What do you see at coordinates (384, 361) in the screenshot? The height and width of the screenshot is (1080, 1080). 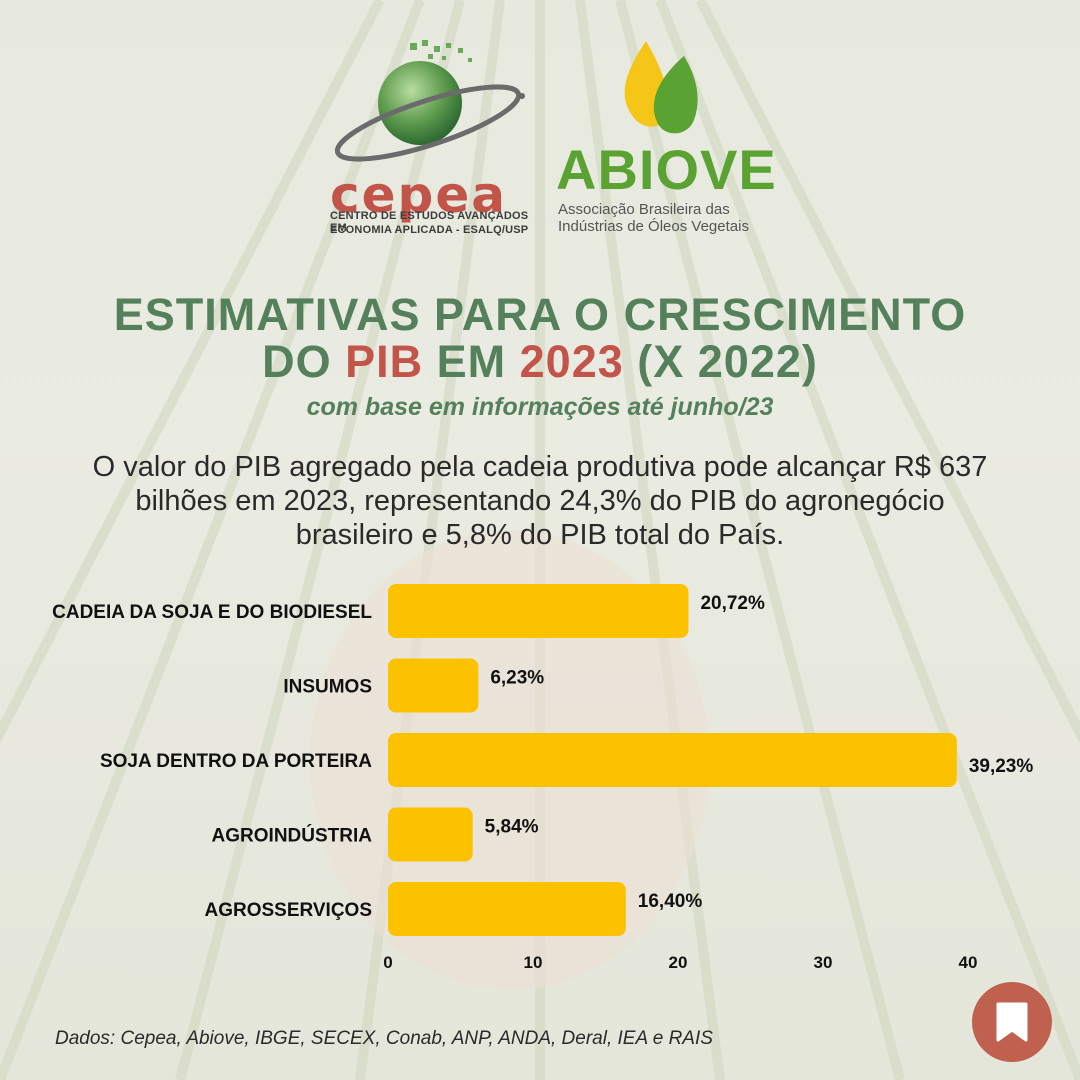 I see `title-pib: PIB` at bounding box center [384, 361].